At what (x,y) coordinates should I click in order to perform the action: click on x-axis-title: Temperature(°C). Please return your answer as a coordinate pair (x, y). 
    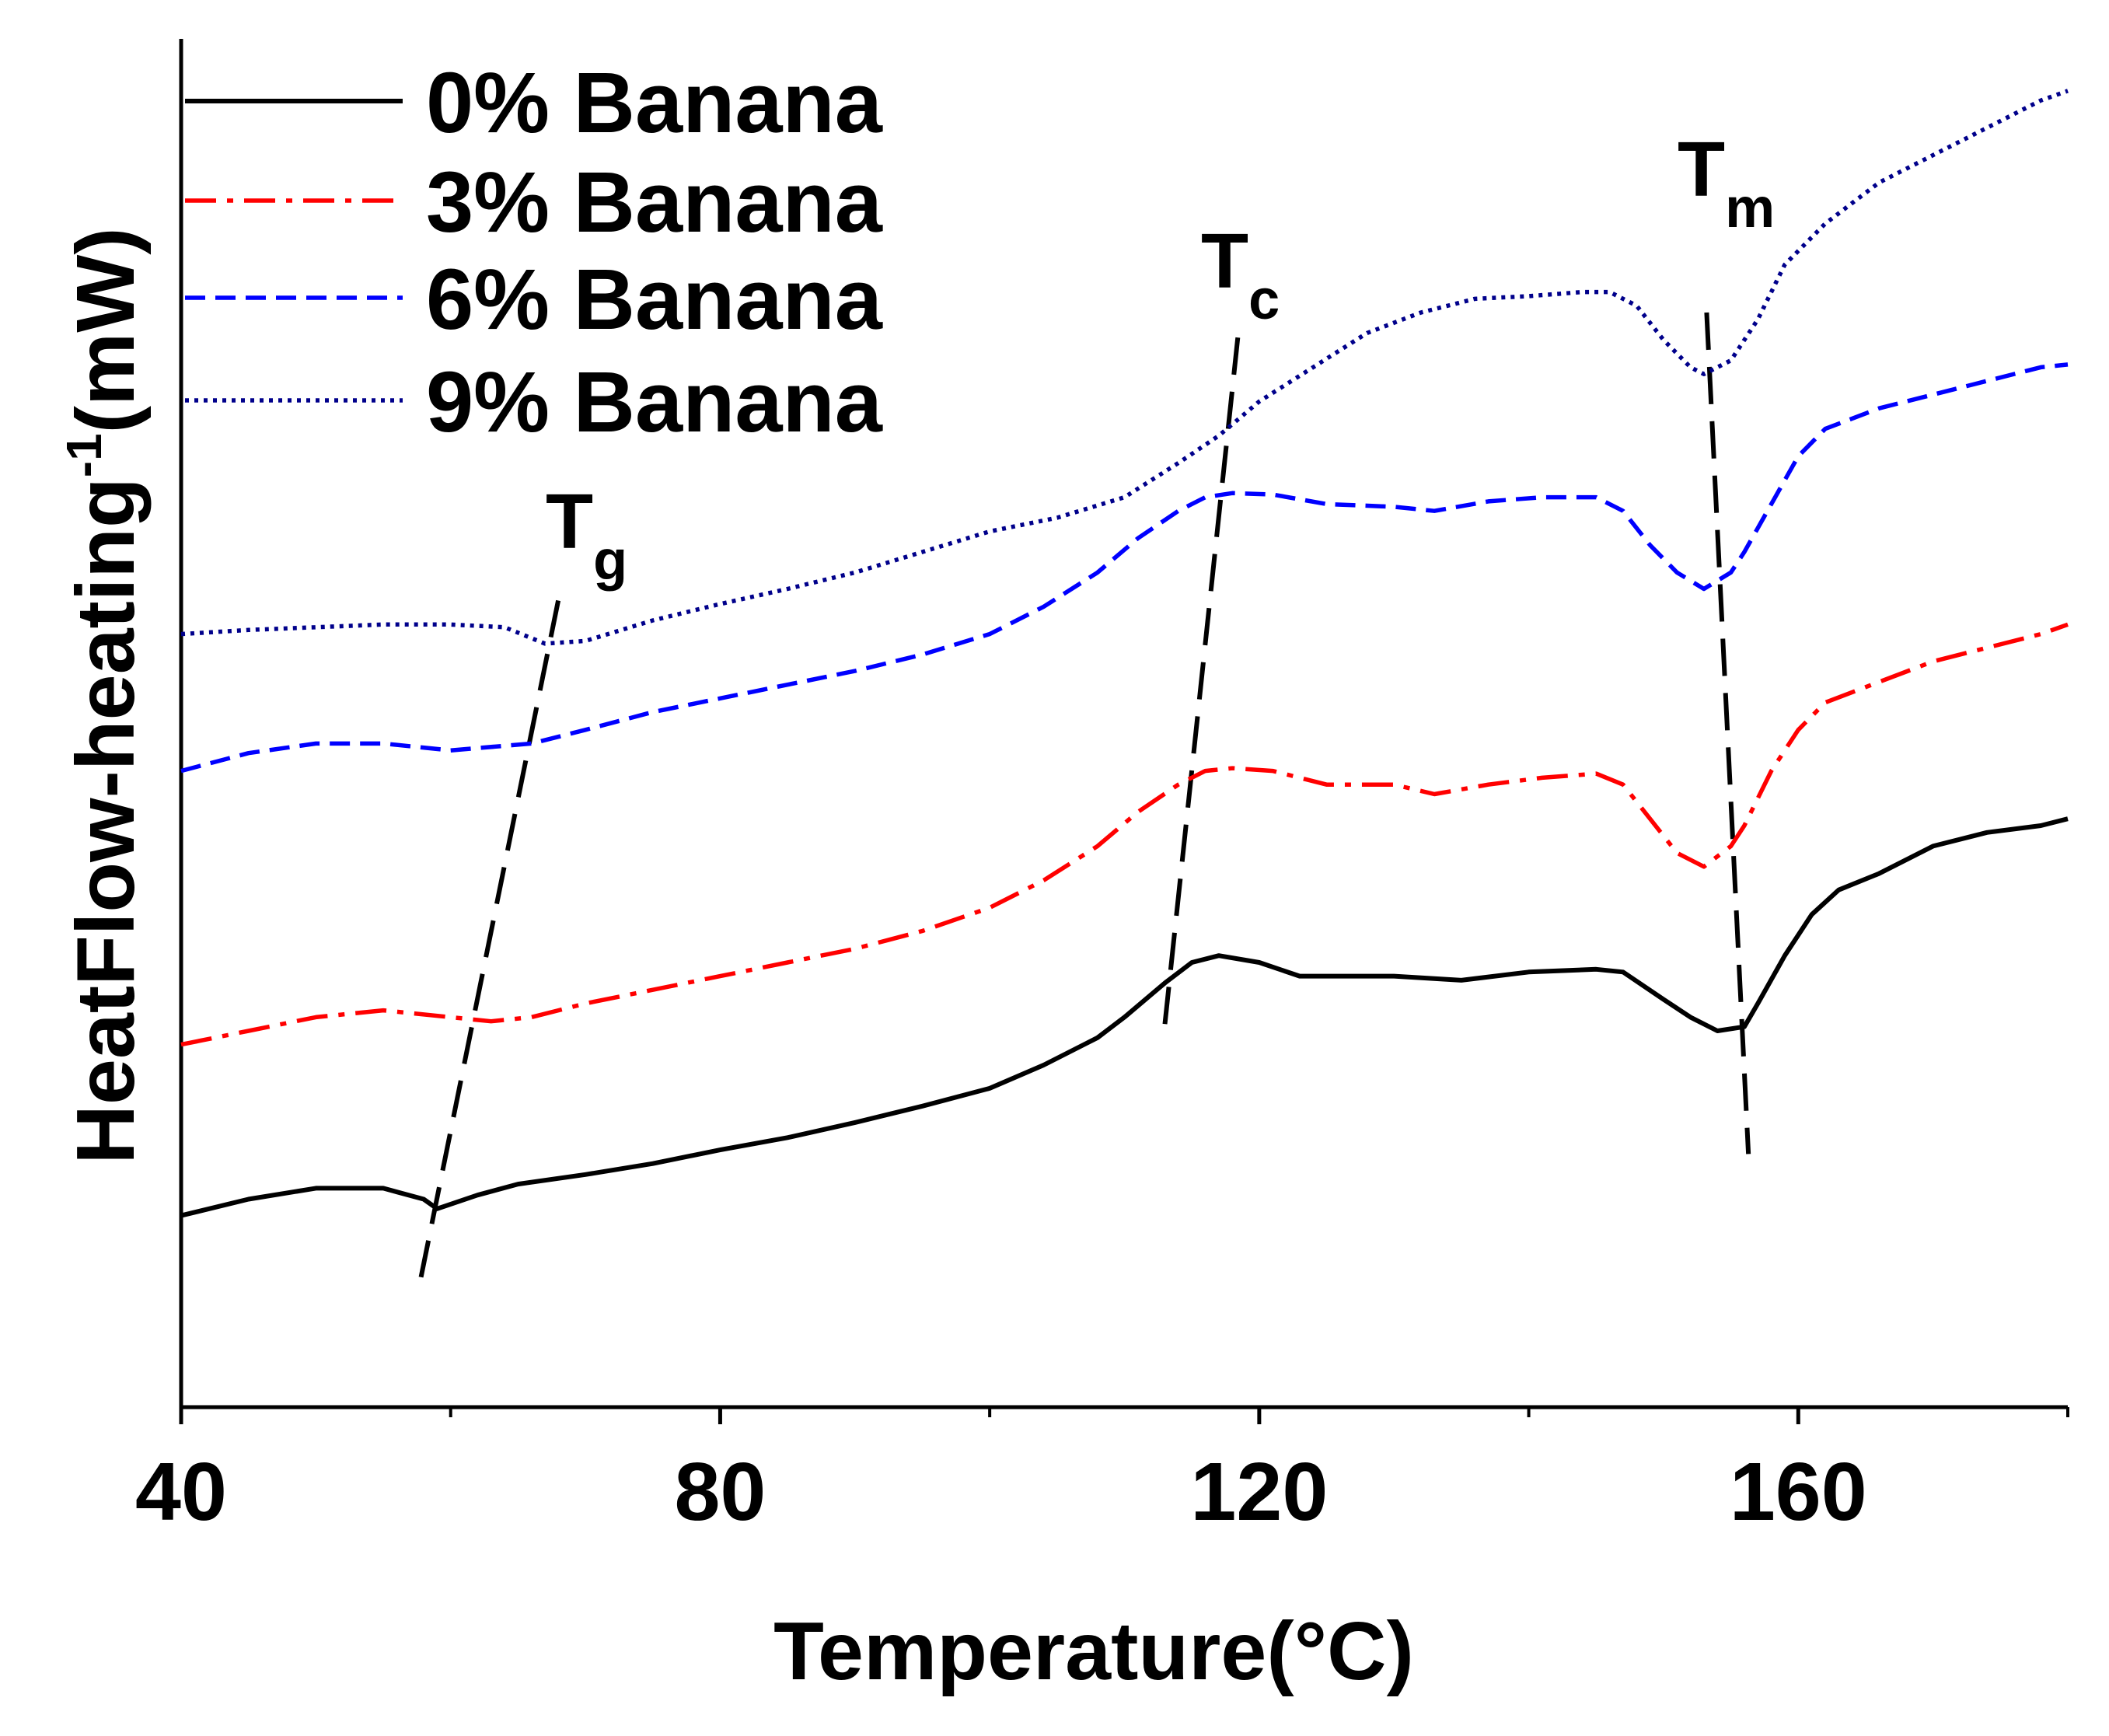
    Looking at the image, I should click on (1093, 1651).